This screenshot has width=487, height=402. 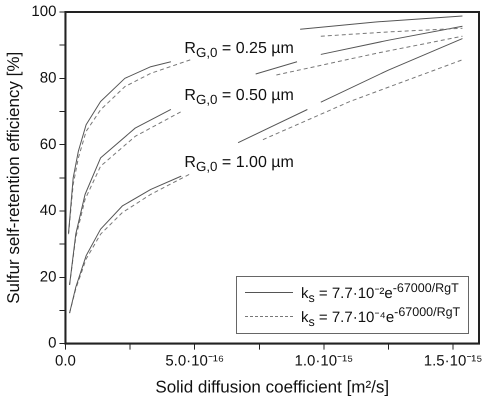 I want to click on x-tick-label: 1.0·10⁻¹⁵, so click(x=324, y=361).